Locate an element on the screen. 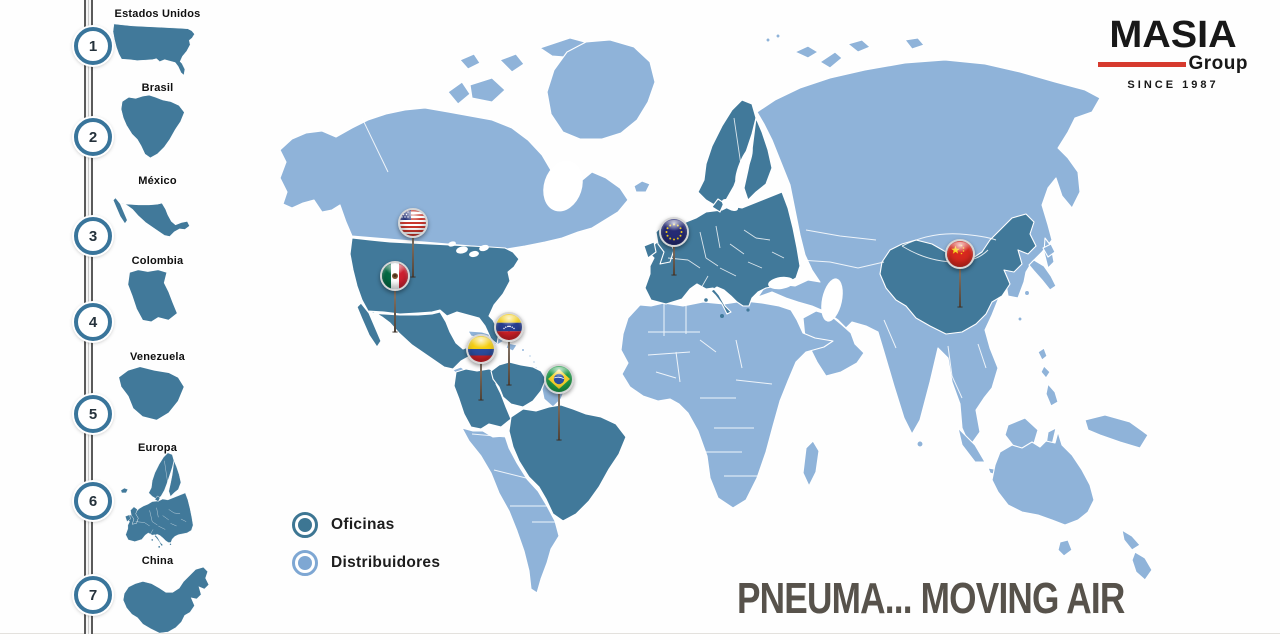 This screenshot has width=1280, height=640. us-flag-icon is located at coordinates (413, 223).